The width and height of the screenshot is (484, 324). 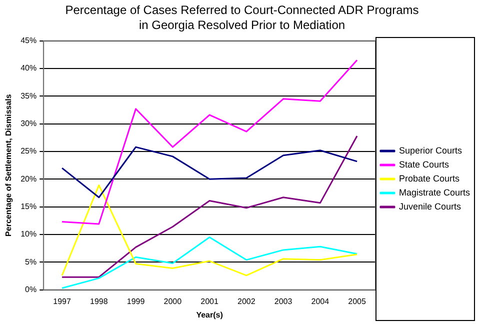 I want to click on chart-title: Percentage of Cases Referred to Court-Connected ADR Programs in Georgia Resolved Prior to Mediation, so click(x=242, y=18).